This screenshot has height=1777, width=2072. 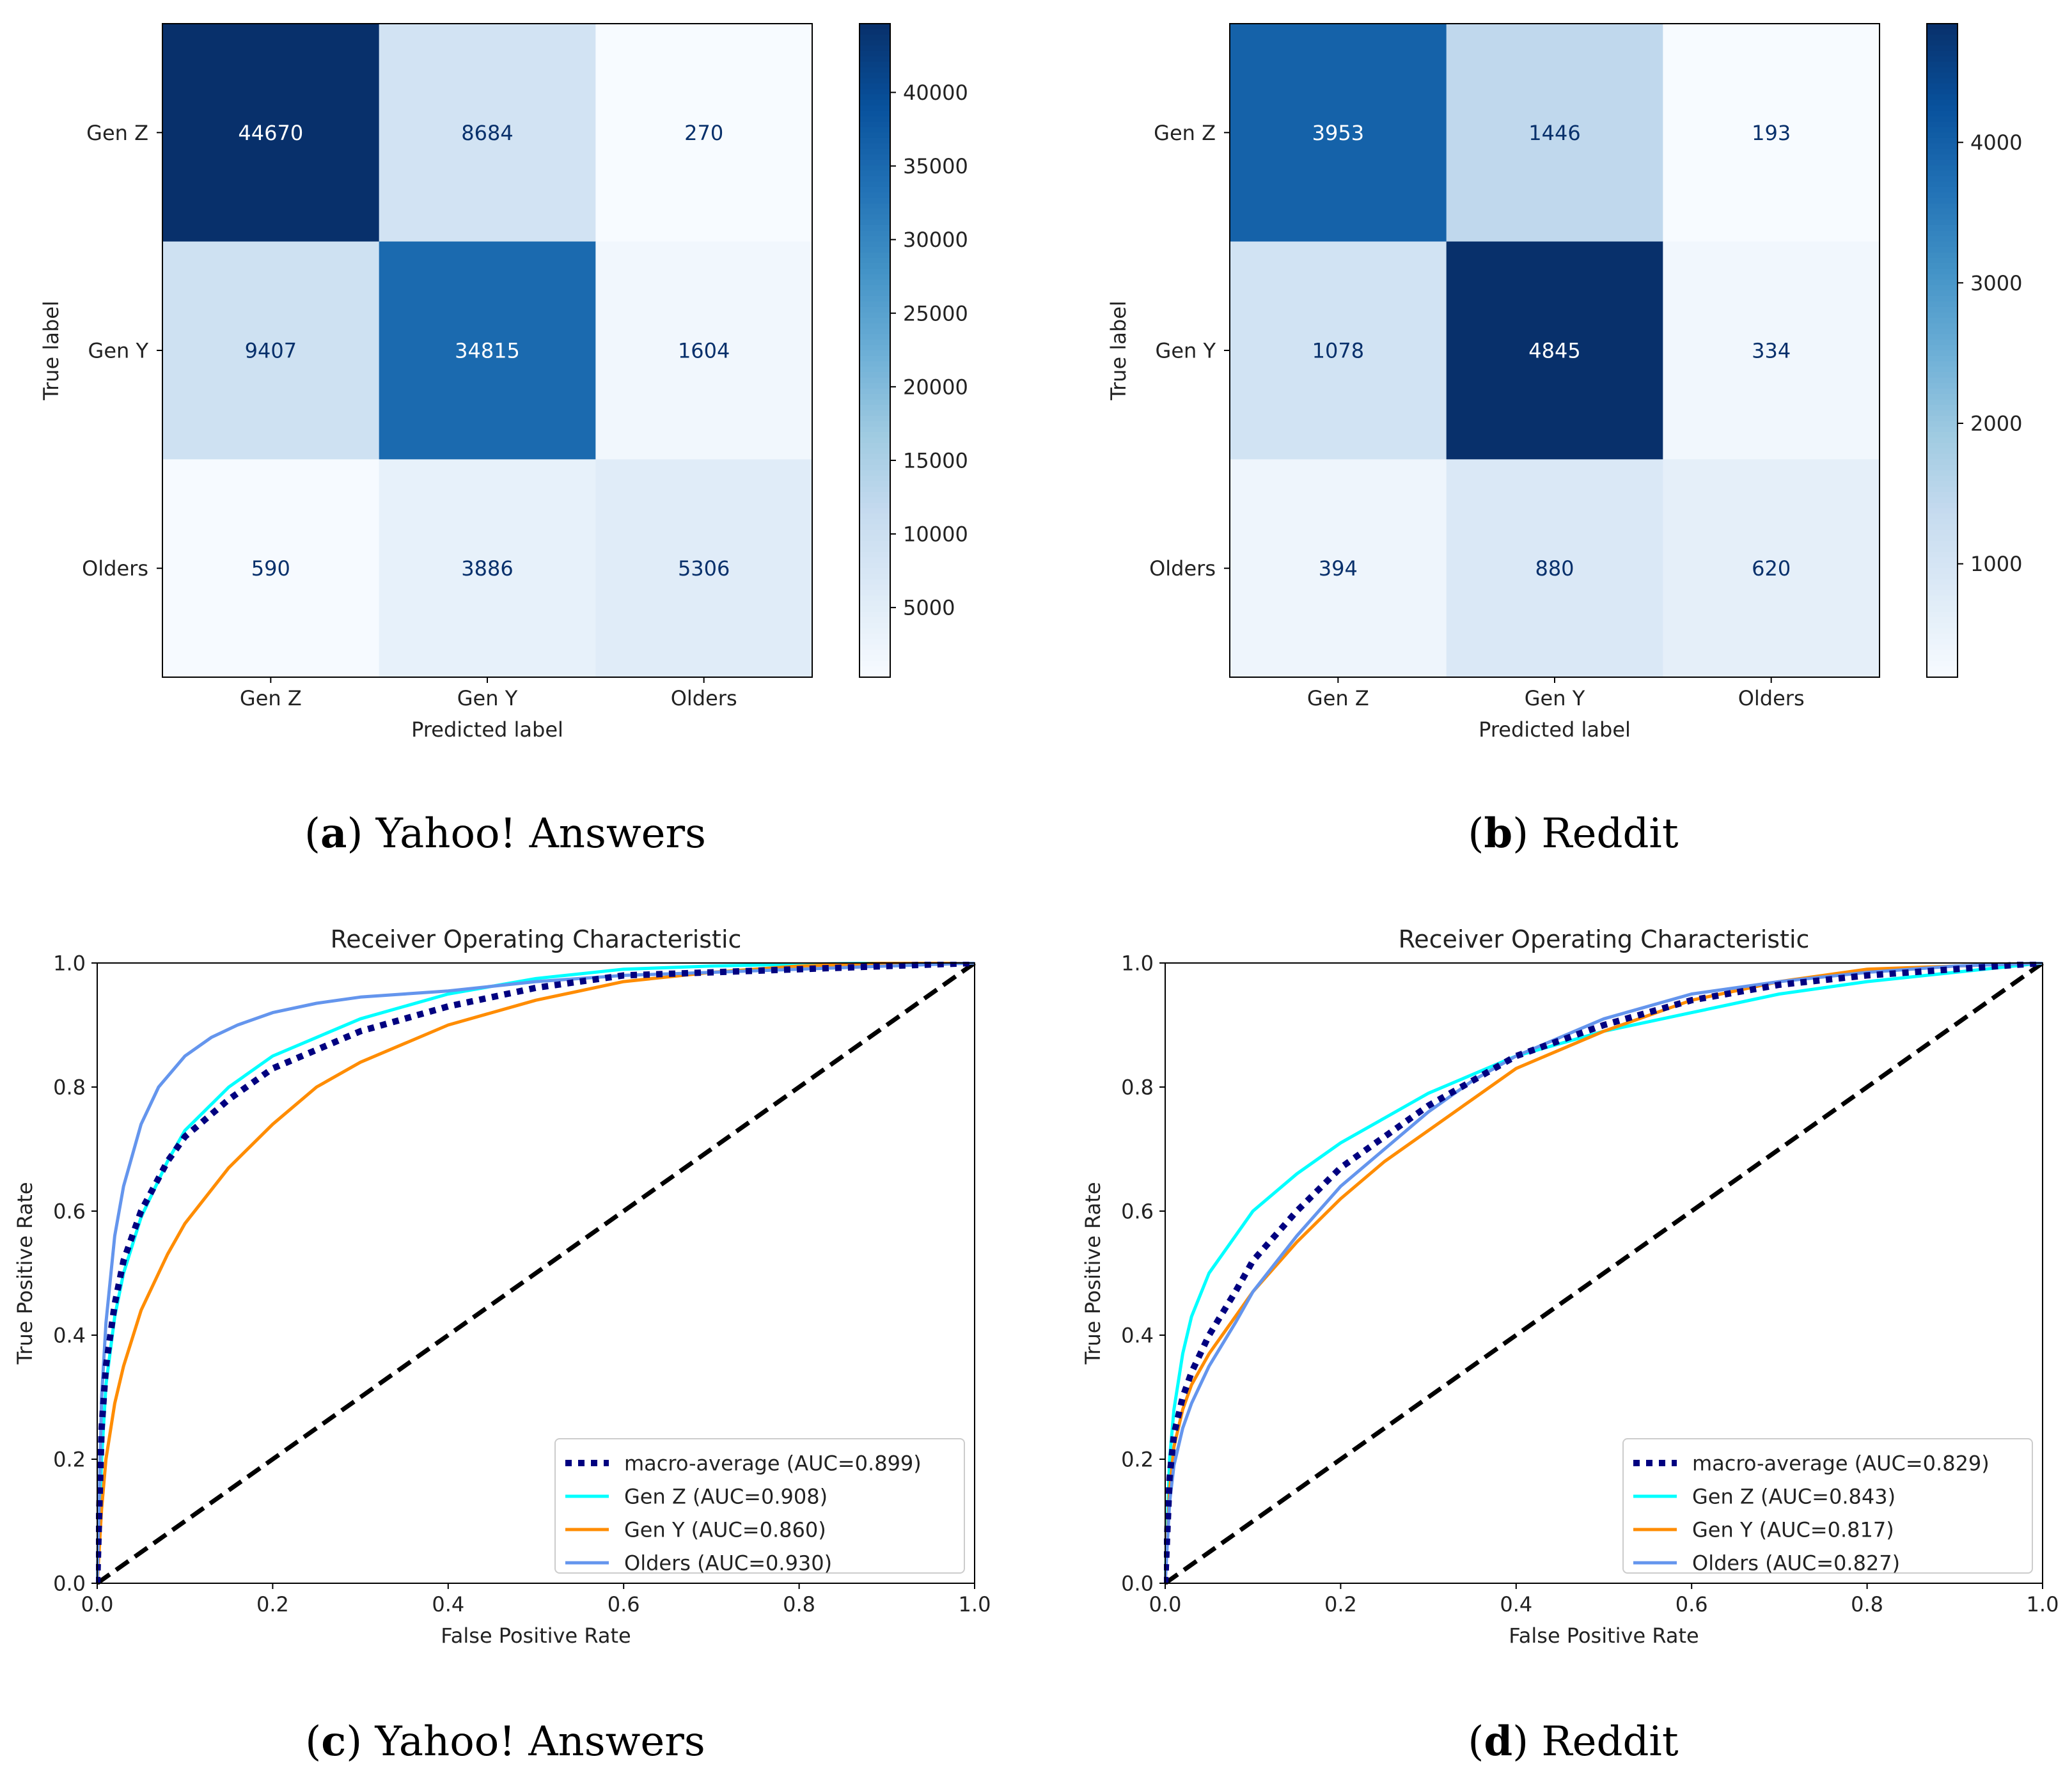 What do you see at coordinates (1137, 1584) in the screenshot?
I see `y-tick-label: 0.0` at bounding box center [1137, 1584].